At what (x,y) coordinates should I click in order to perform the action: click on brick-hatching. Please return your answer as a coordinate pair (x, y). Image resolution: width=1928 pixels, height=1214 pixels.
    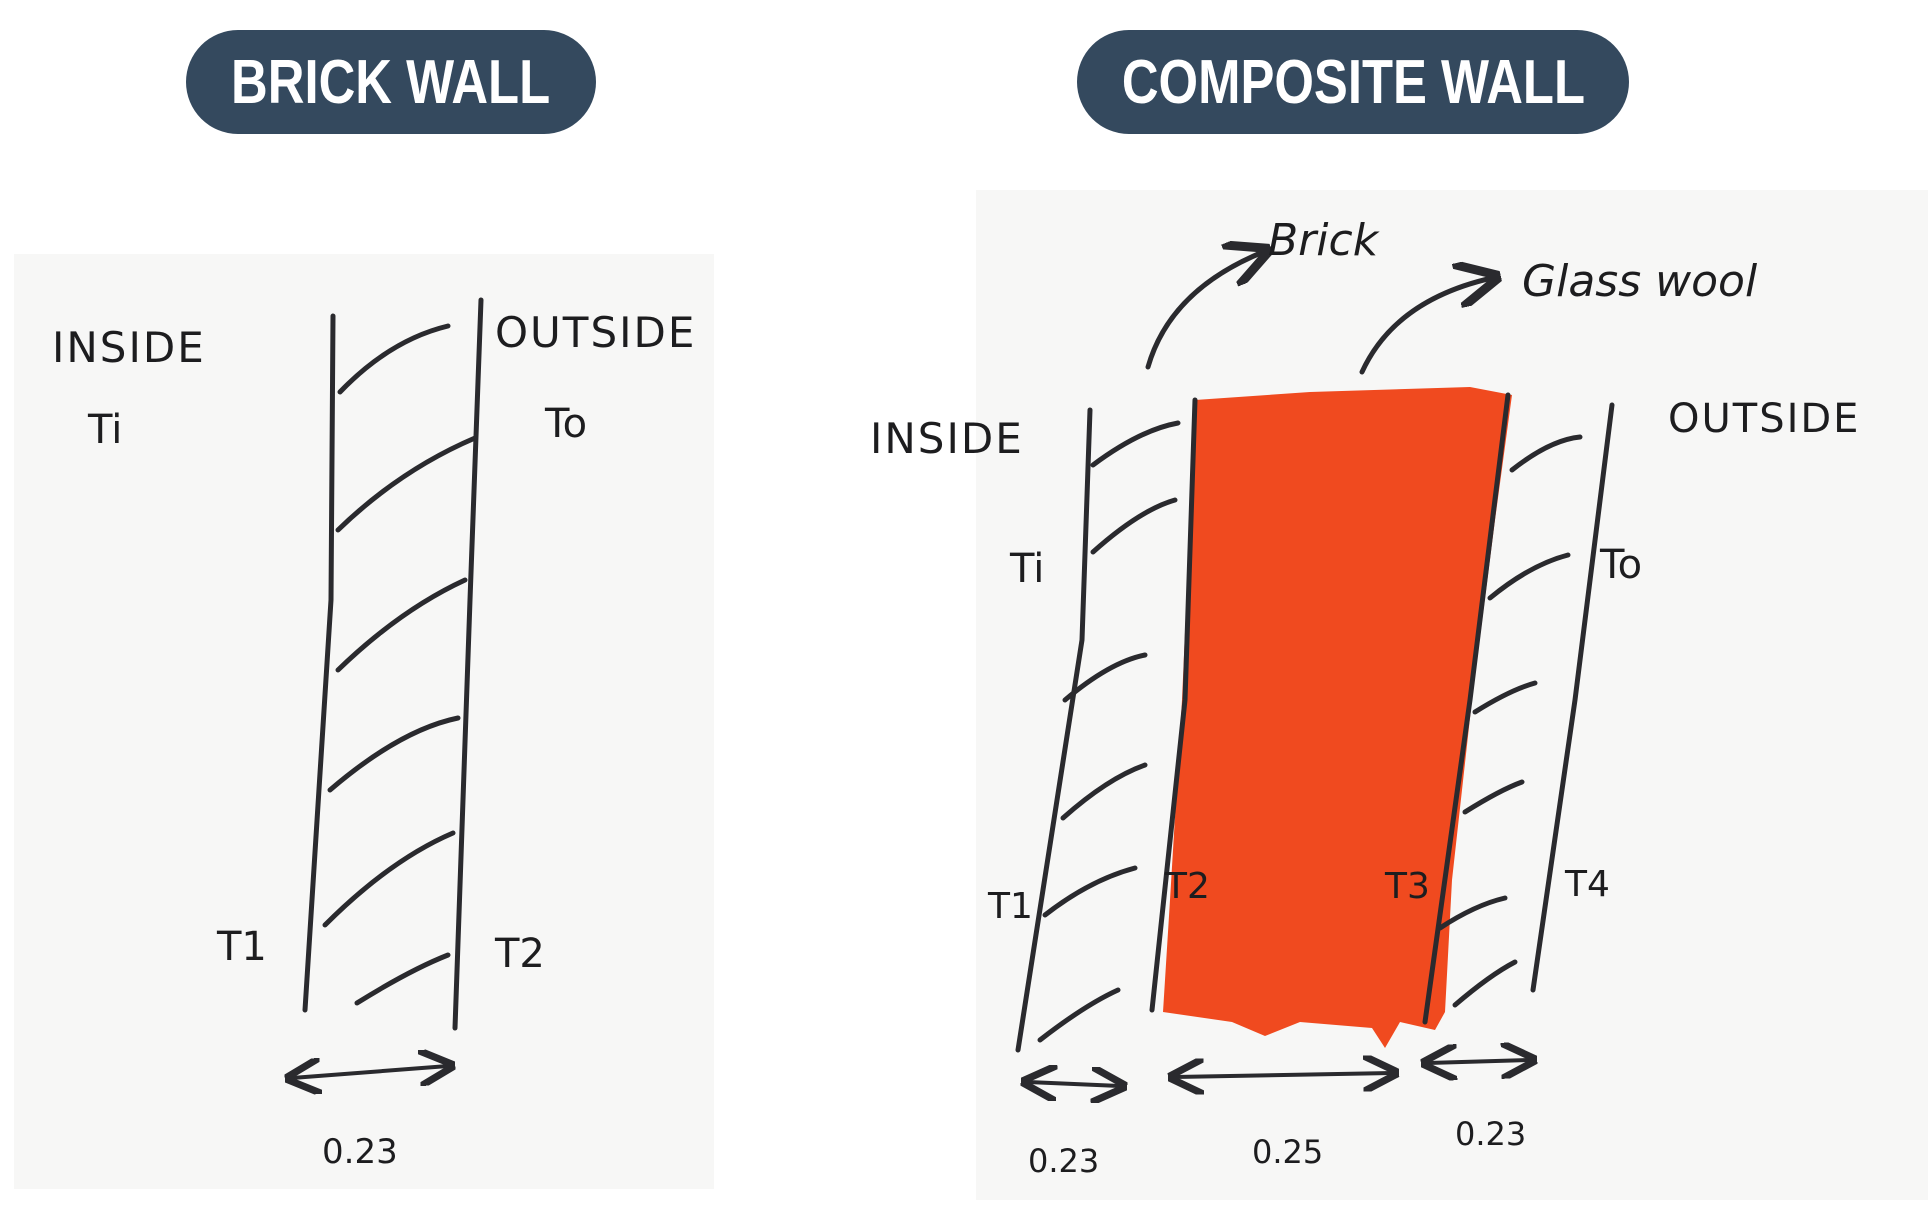
    Looking at the image, I should click on (400, 664).